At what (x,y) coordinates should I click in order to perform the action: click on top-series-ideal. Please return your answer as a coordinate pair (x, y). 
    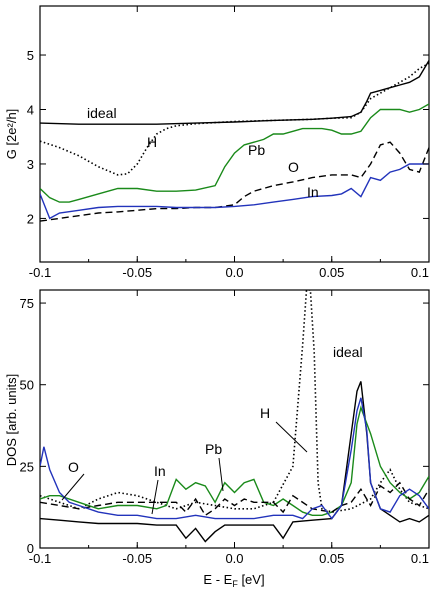
    Looking at the image, I should click on (234, 92).